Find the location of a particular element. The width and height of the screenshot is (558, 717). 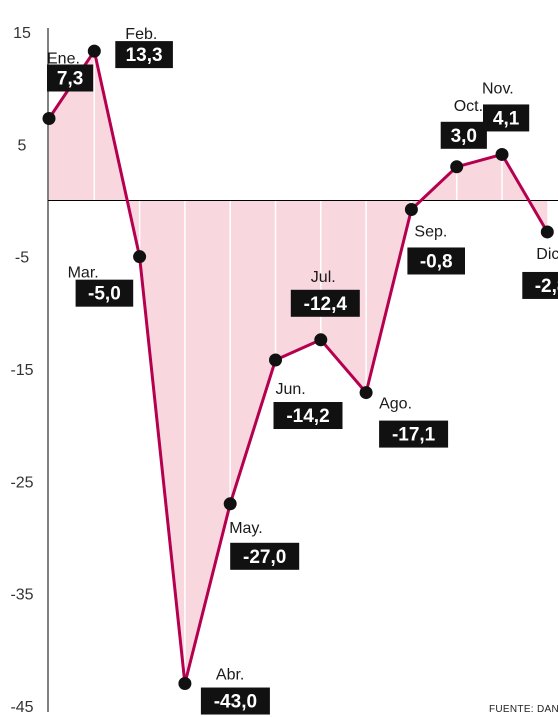

y-tick-label: -5 is located at coordinates (22, 258).